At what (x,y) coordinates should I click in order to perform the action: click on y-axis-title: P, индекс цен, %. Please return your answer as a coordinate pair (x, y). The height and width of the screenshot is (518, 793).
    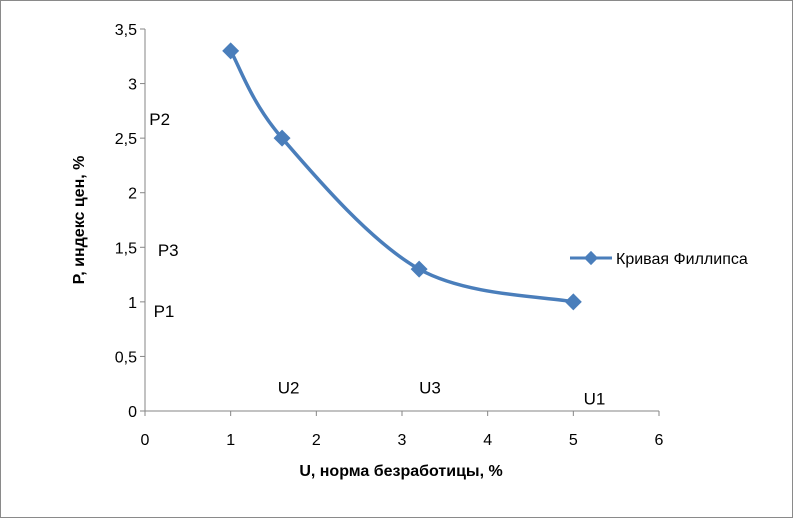
    Looking at the image, I should click on (79, 220).